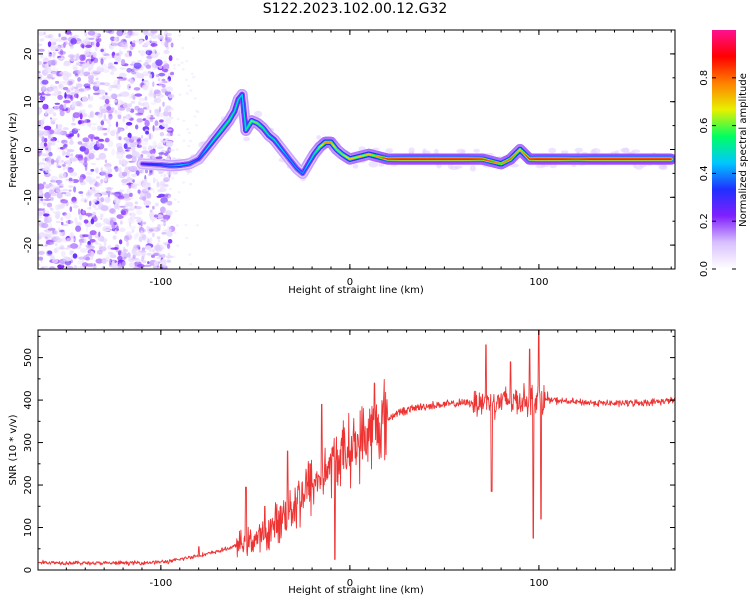 The height and width of the screenshot is (600, 750). What do you see at coordinates (28, 570) in the screenshot?
I see `y-tick-label: 0` at bounding box center [28, 570].